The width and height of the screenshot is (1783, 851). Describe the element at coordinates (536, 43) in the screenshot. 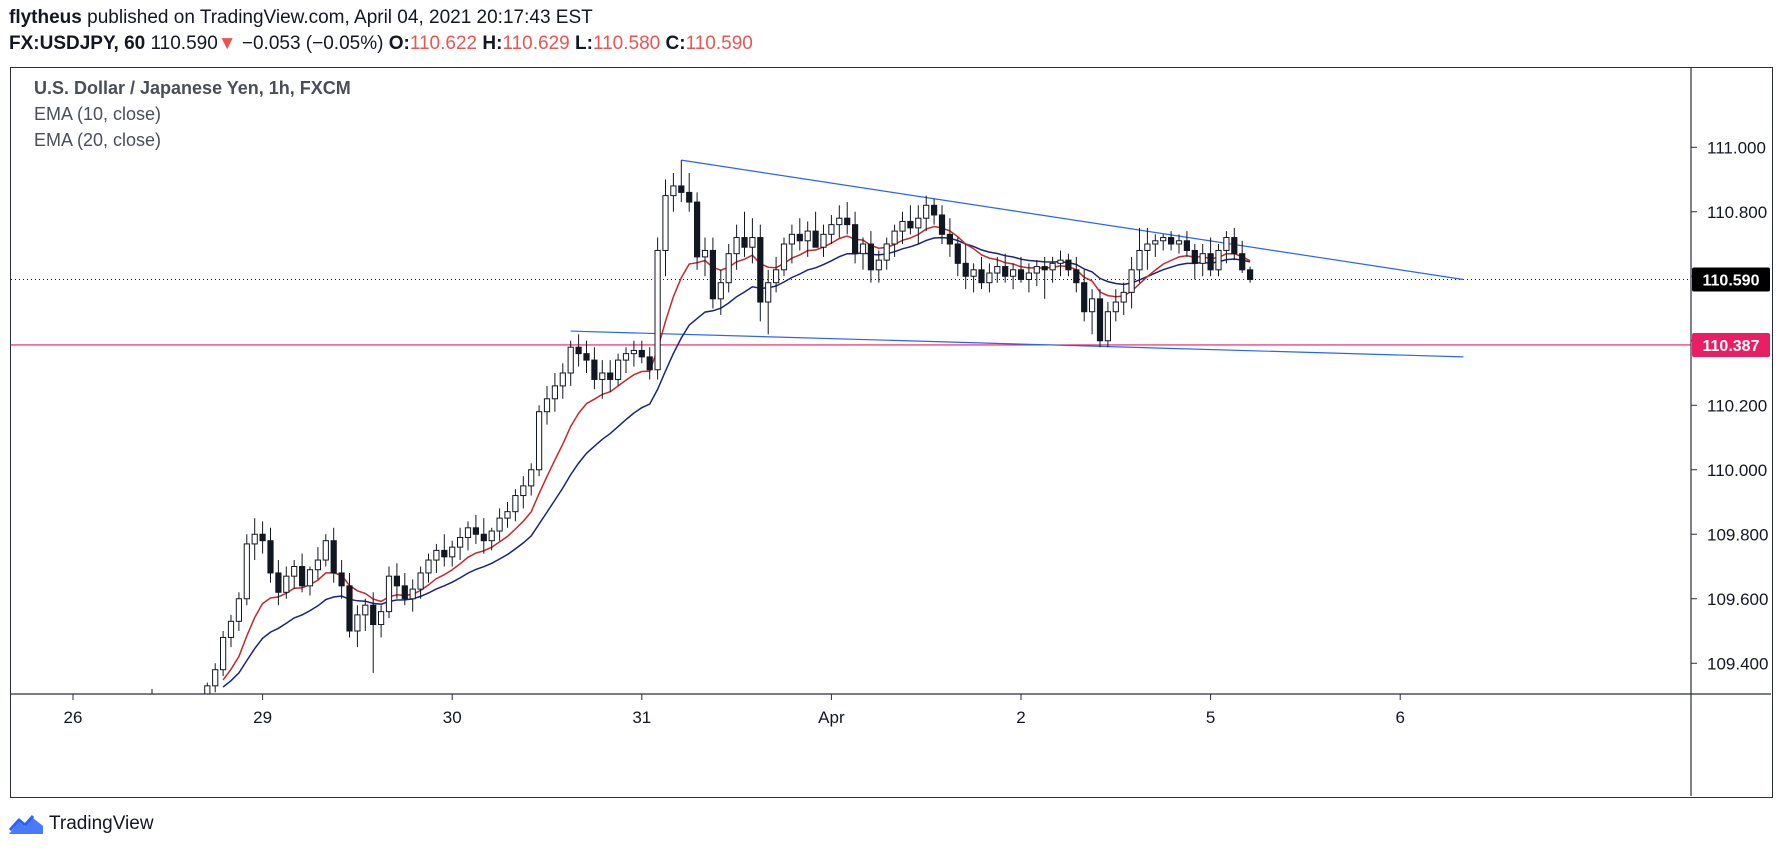

I see `high-value: 110.629` at that location.